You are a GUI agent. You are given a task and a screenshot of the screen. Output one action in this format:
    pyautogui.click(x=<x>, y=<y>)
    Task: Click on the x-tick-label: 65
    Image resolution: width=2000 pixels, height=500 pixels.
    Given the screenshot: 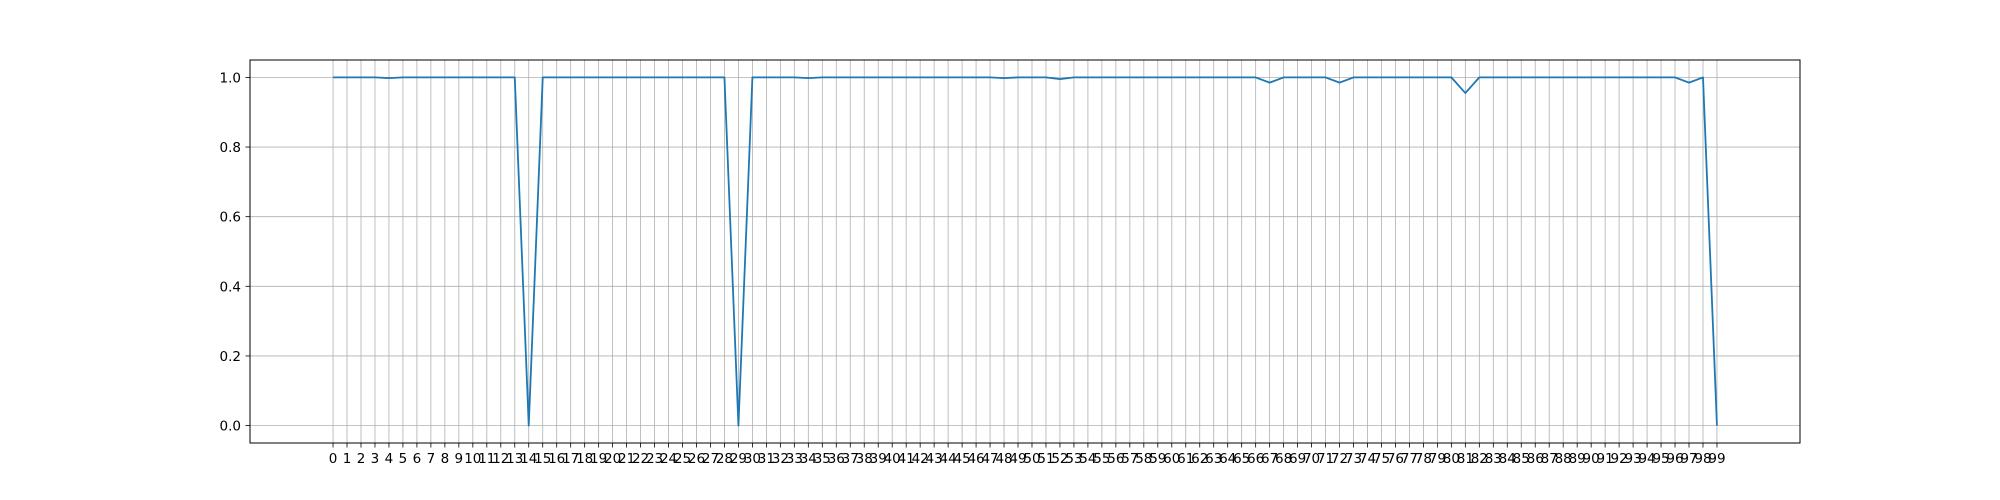 What is the action you would take?
    pyautogui.click(x=1241, y=459)
    